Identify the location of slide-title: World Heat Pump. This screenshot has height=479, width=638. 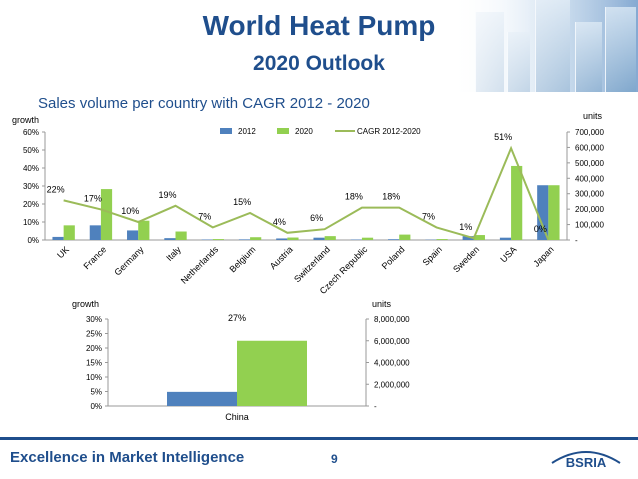
(319, 25).